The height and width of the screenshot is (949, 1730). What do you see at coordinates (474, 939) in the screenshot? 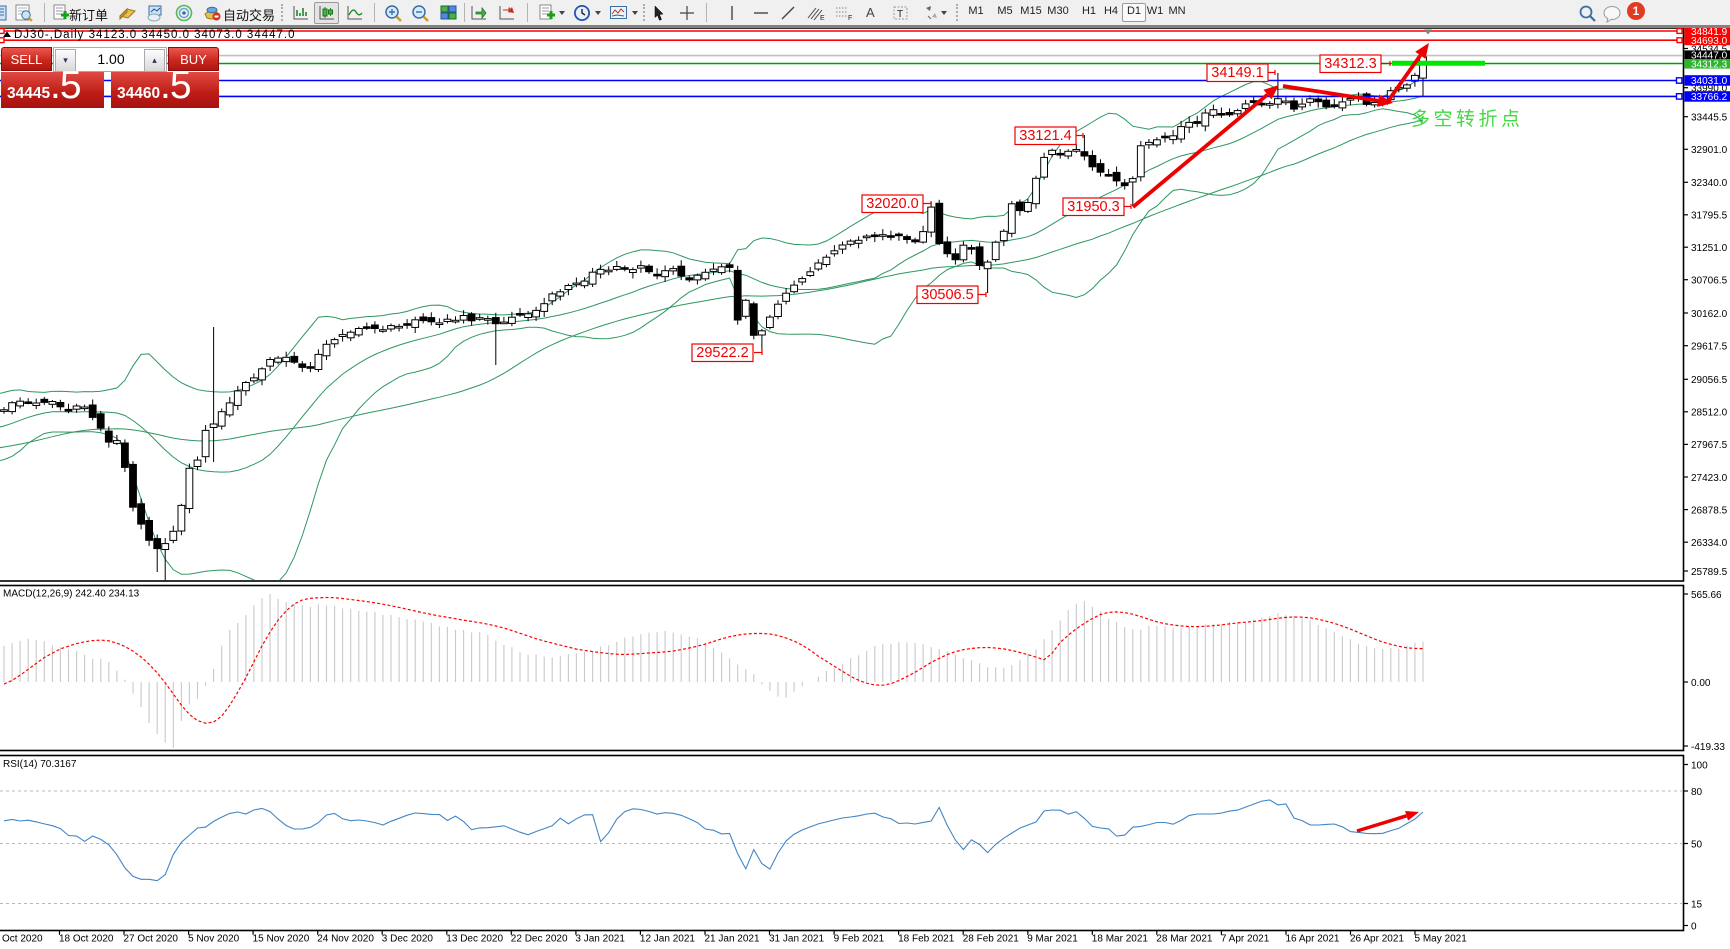
I see `svg-text: 13 Dec 2020` at bounding box center [474, 939].